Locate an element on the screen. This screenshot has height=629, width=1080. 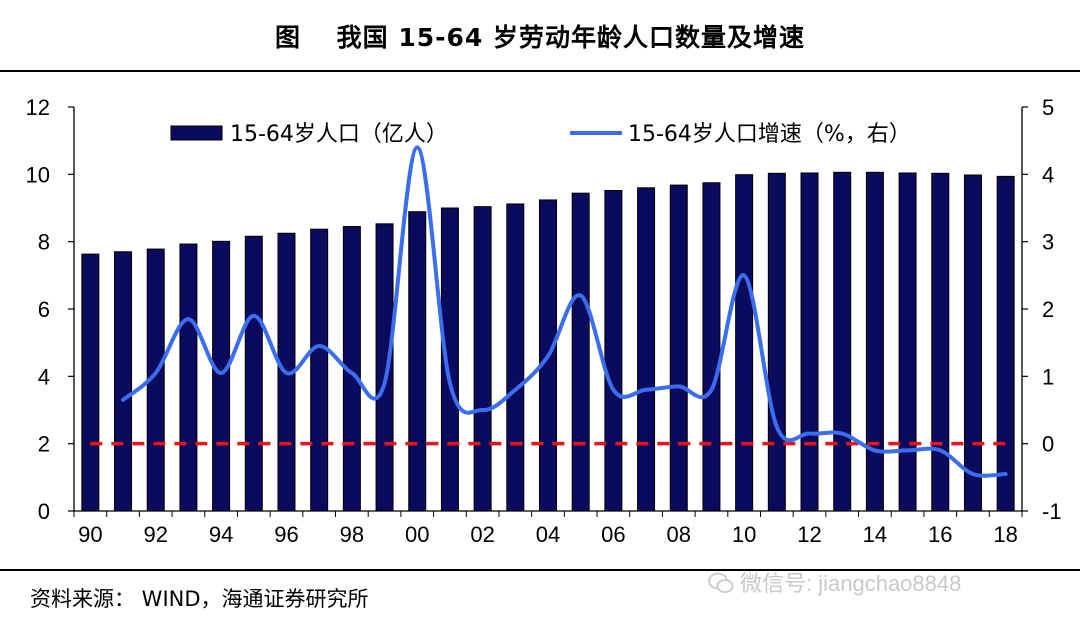
source-note: 资料来源： WIND，海通证券研究所 is located at coordinates (199, 599).